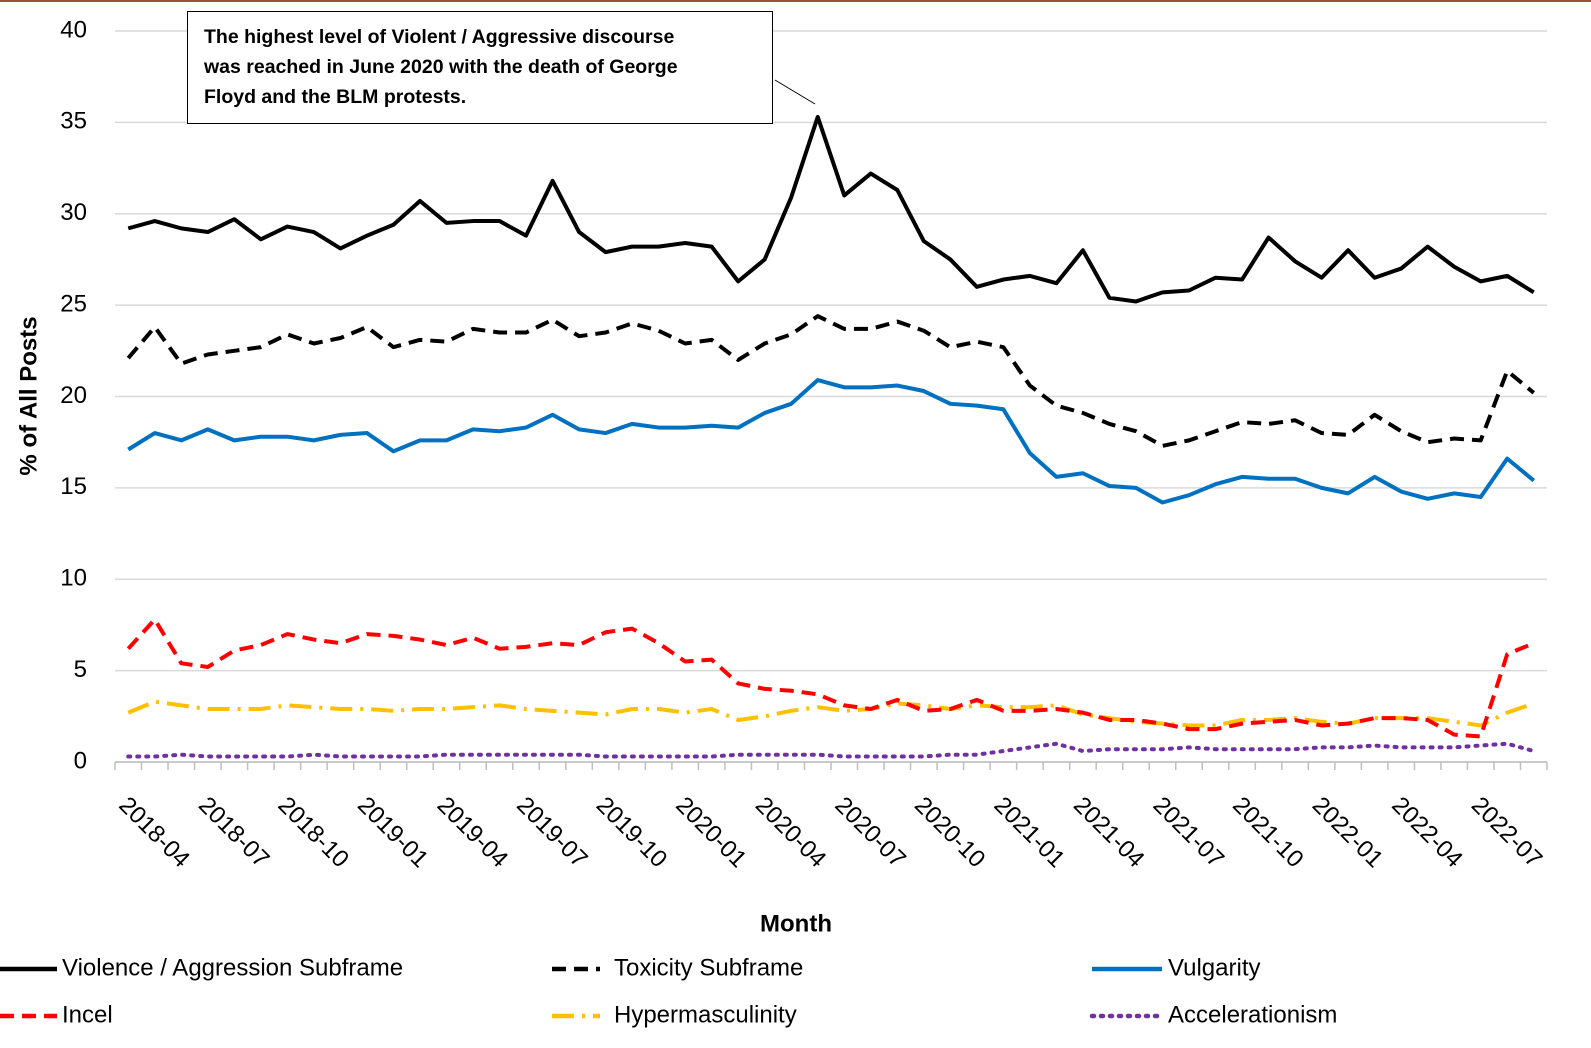 The height and width of the screenshot is (1048, 1591). What do you see at coordinates (73, 578) in the screenshot?
I see `y-tick-label: 10` at bounding box center [73, 578].